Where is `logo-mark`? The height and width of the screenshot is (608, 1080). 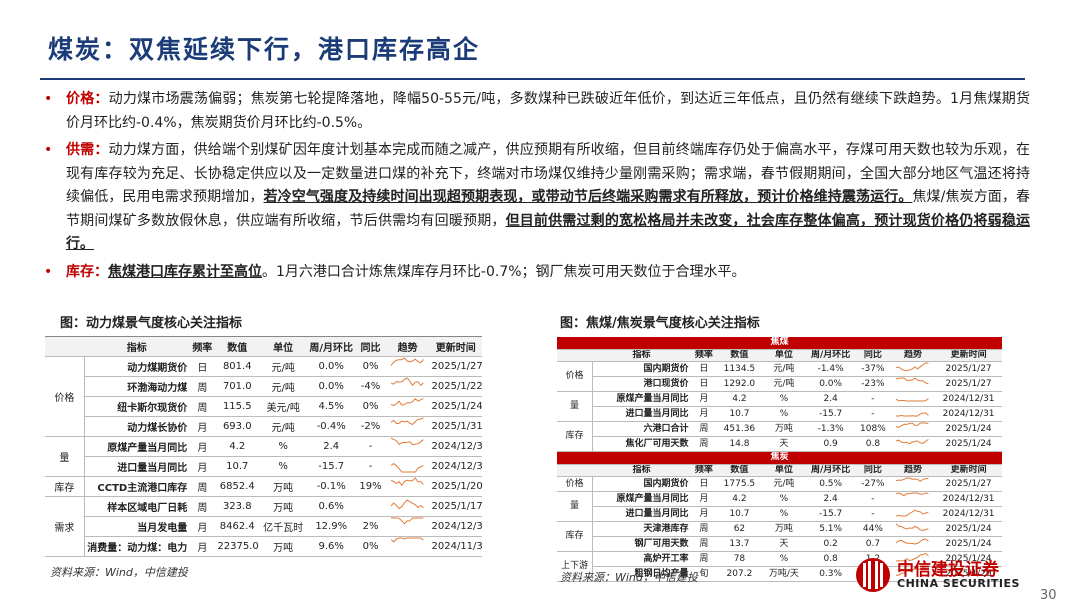 logo-mark is located at coordinates (873, 575).